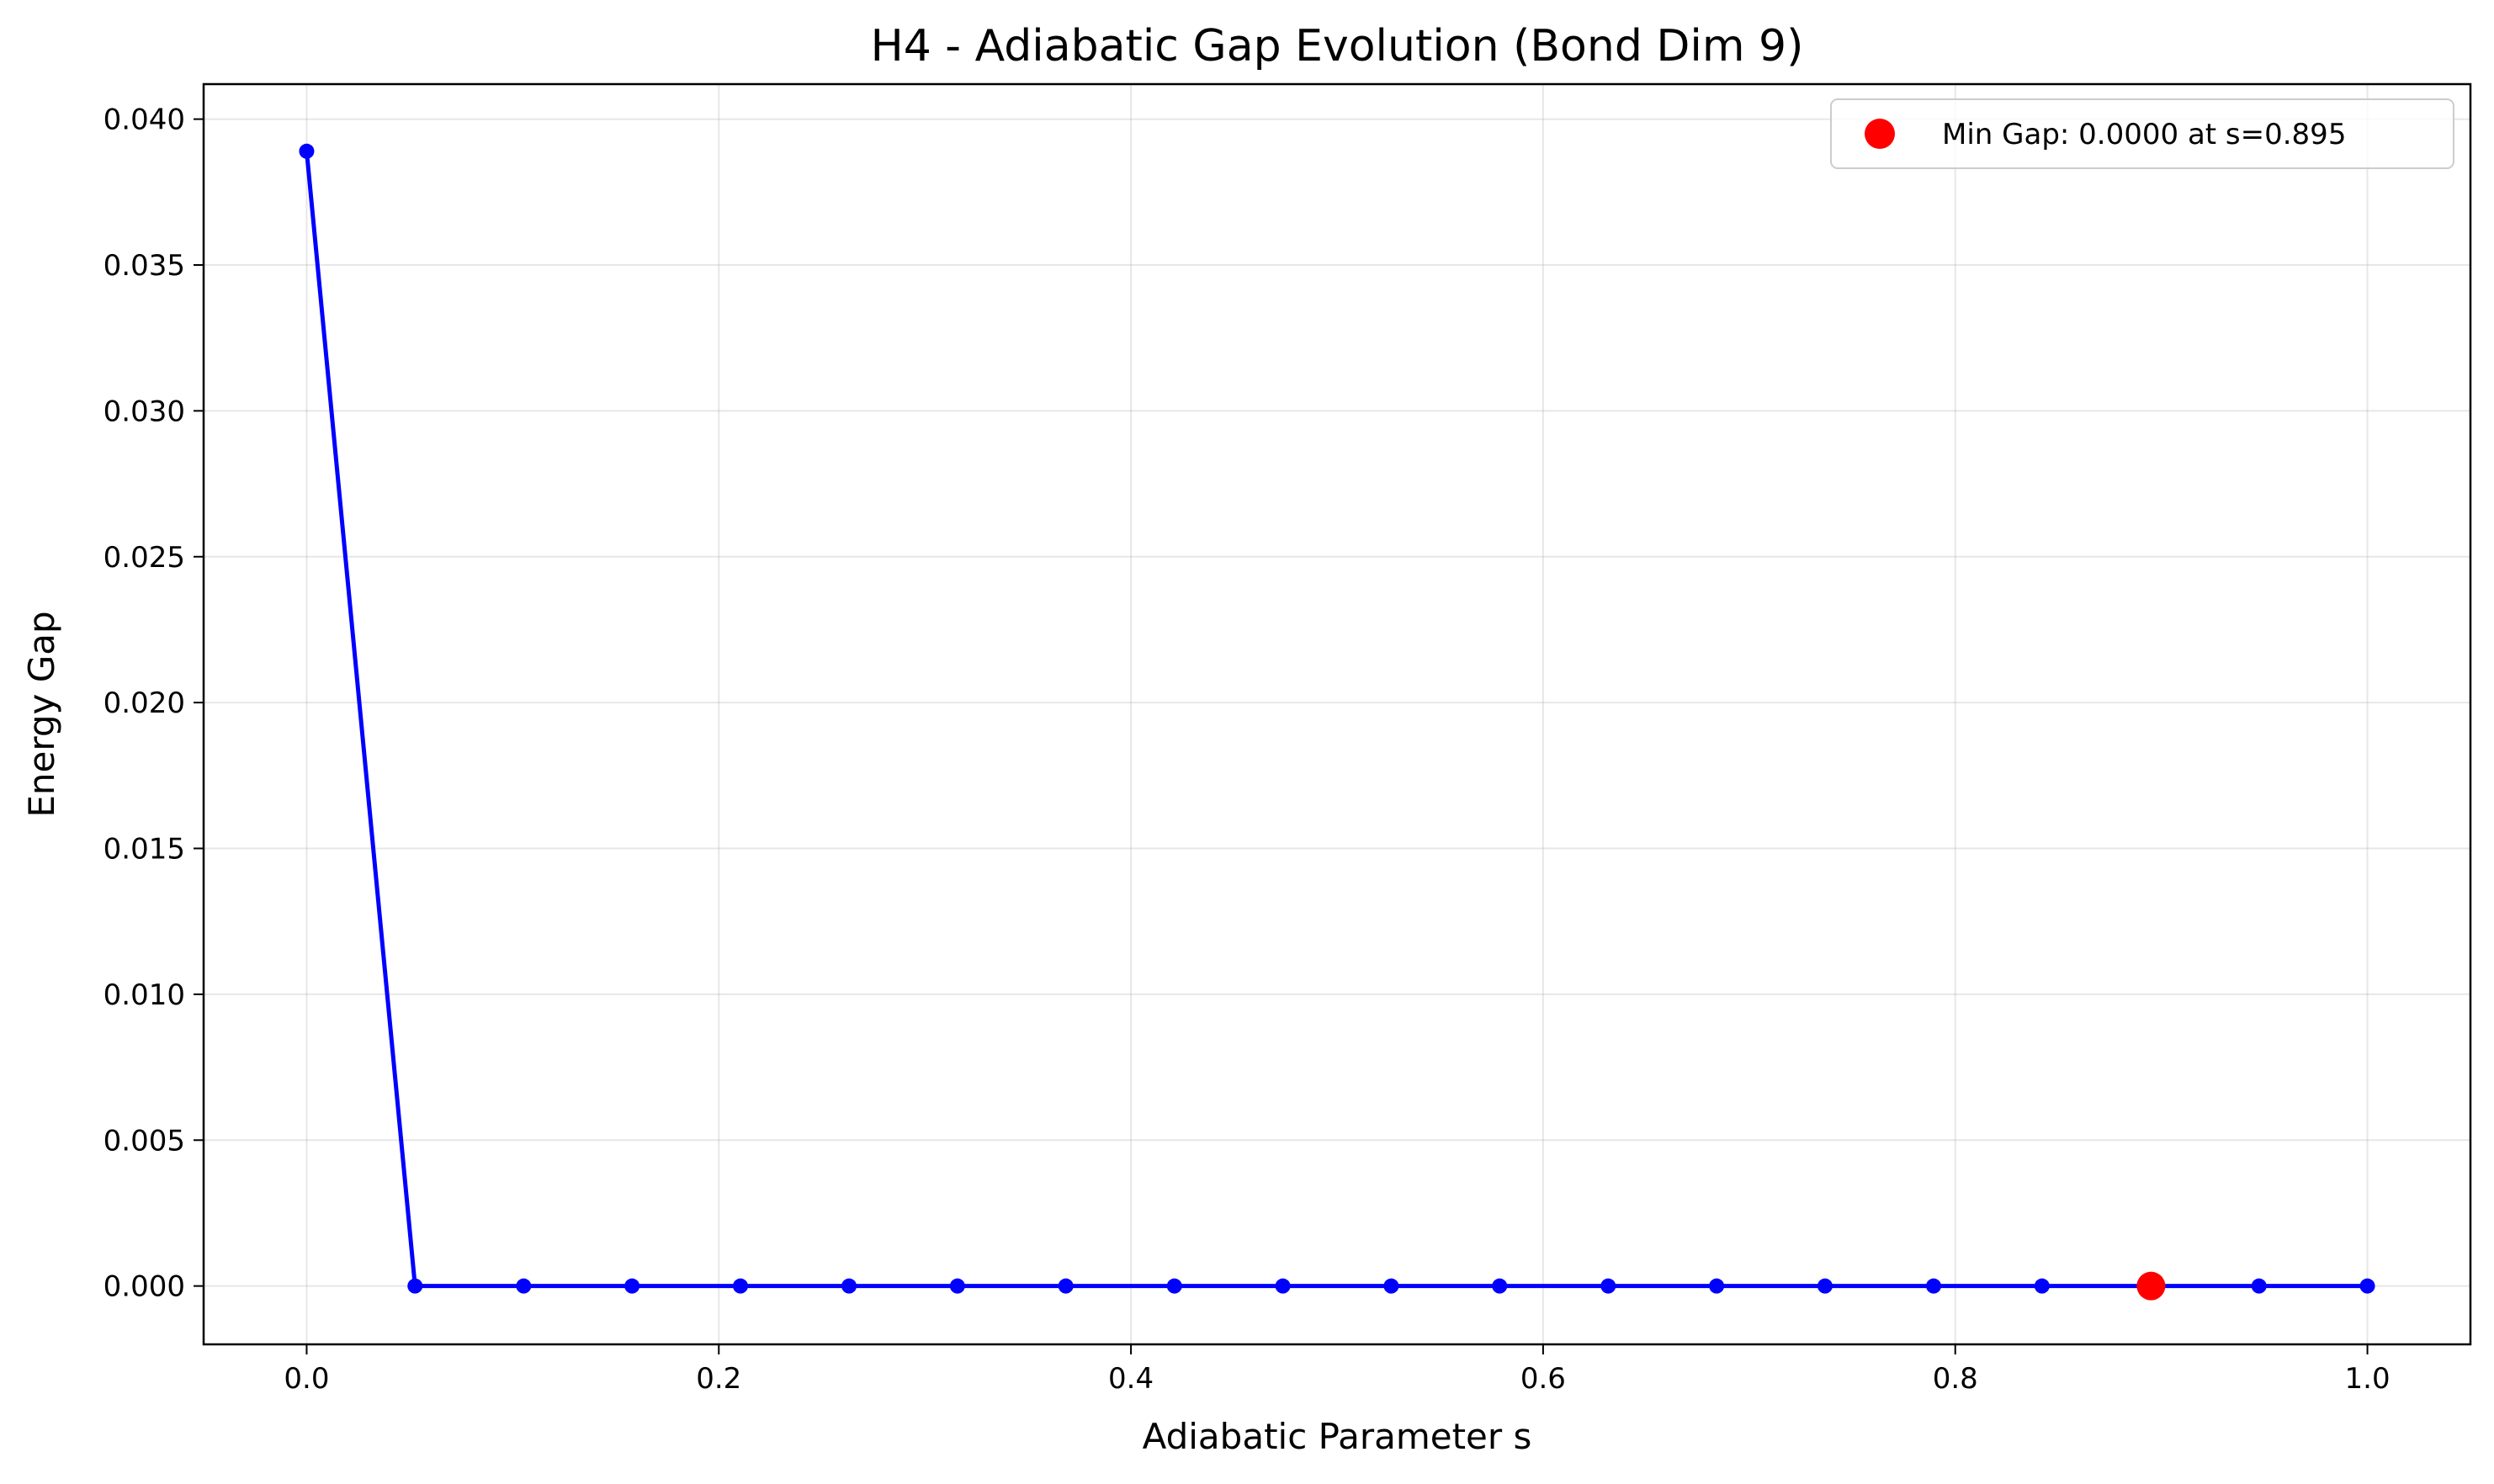 The width and height of the screenshot is (2494, 1484). I want to click on legend-label: Min Gap: 0.0000 at s=0.895, so click(2144, 134).